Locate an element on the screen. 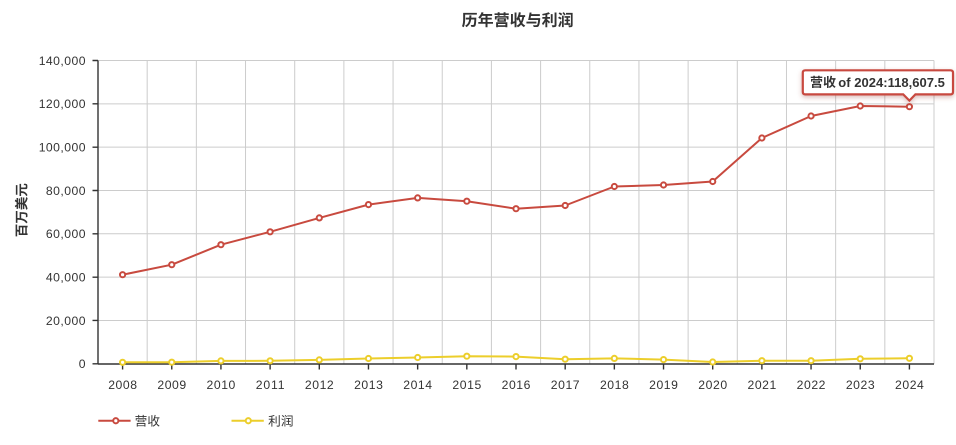 This screenshot has width=956, height=445. svg-text: 60,000 is located at coordinates (66, 234).